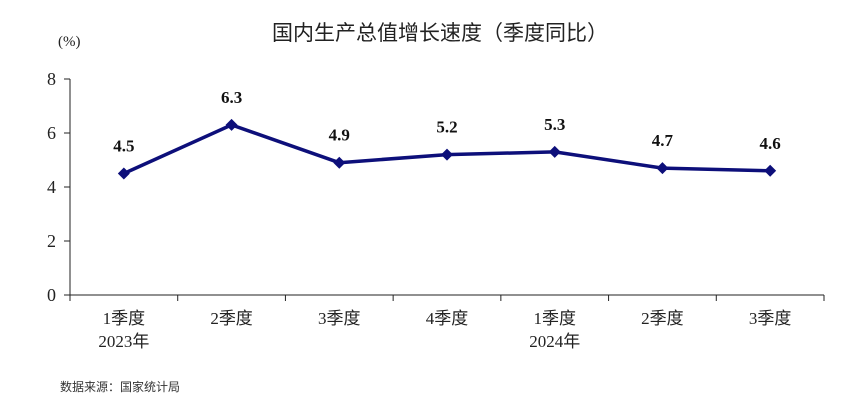  Describe the element at coordinates (123, 341) in the screenshot. I see `x-year-label: 2023年` at that location.